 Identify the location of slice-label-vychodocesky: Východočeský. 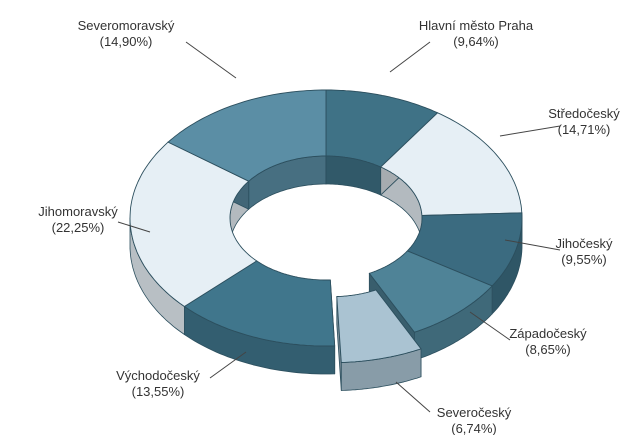
(158, 375).